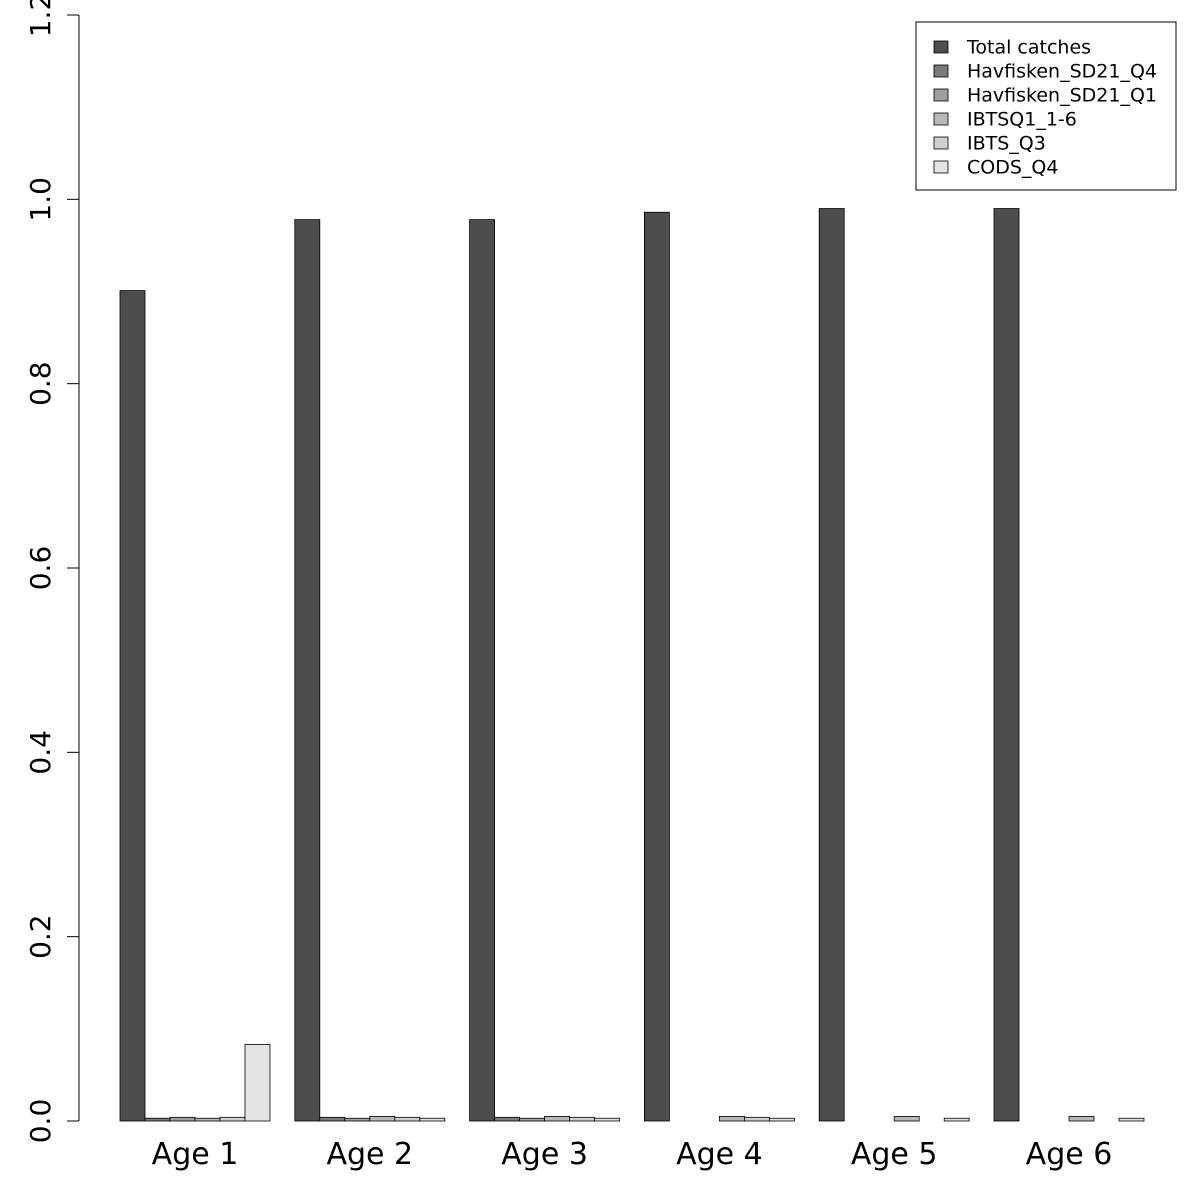  Describe the element at coordinates (40, 568) in the screenshot. I see `y-tick-label: 0.6` at that location.